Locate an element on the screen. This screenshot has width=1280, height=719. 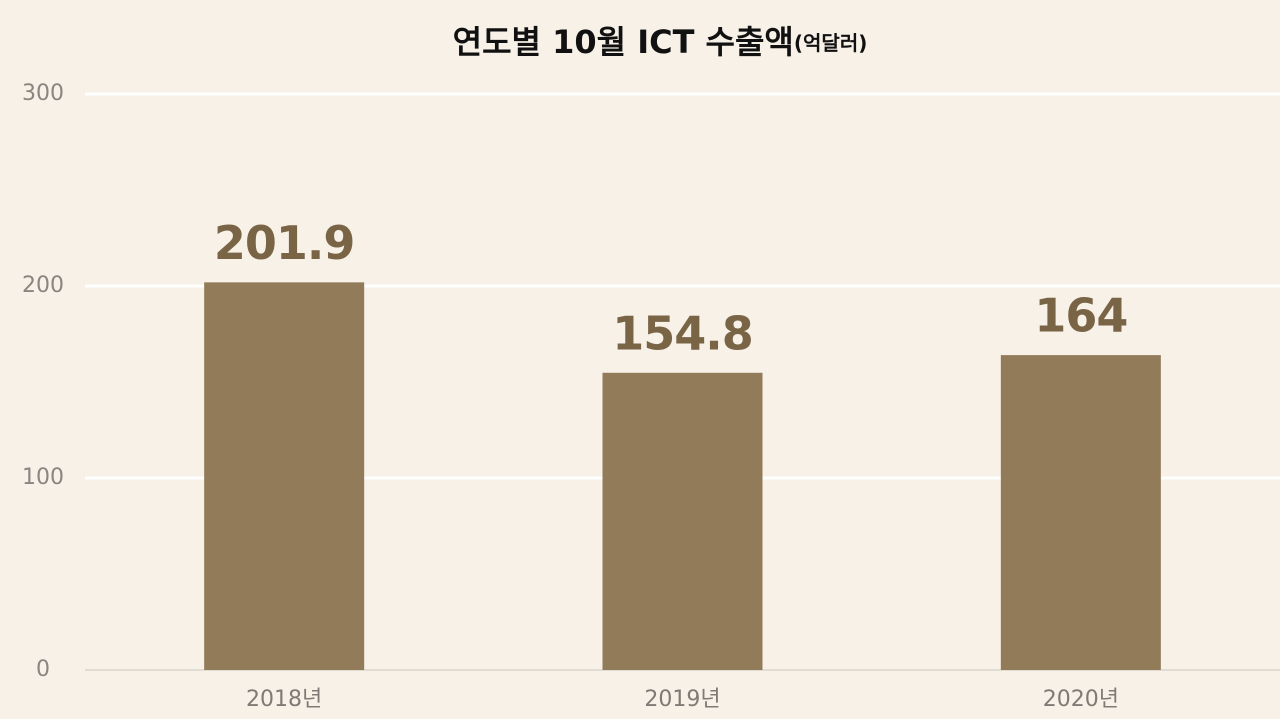
data-label: 154.8 is located at coordinates (682, 333).